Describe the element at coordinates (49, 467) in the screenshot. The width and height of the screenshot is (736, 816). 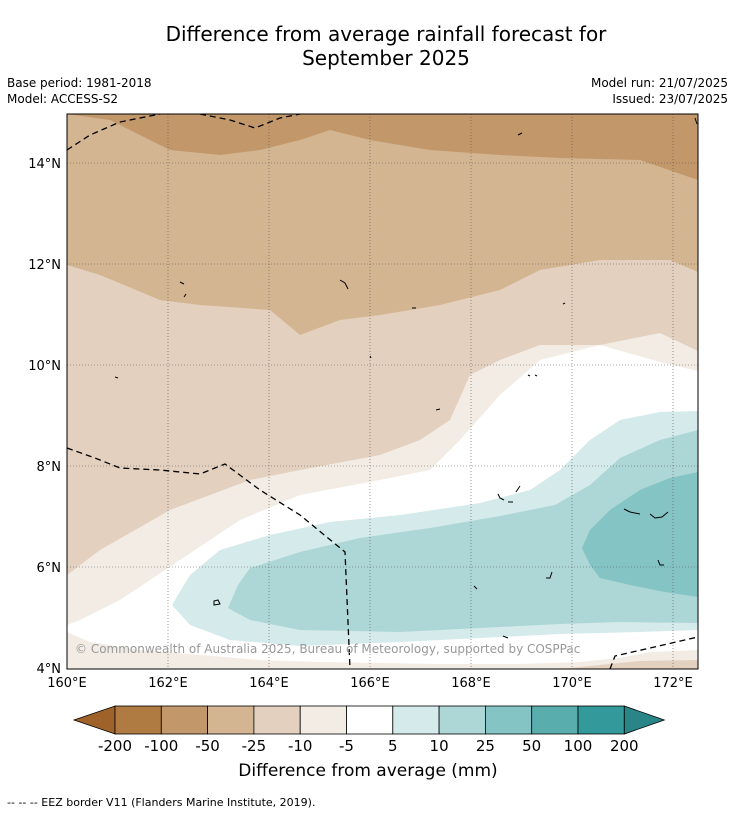
I see `y-tick-8n: 8°N` at that location.